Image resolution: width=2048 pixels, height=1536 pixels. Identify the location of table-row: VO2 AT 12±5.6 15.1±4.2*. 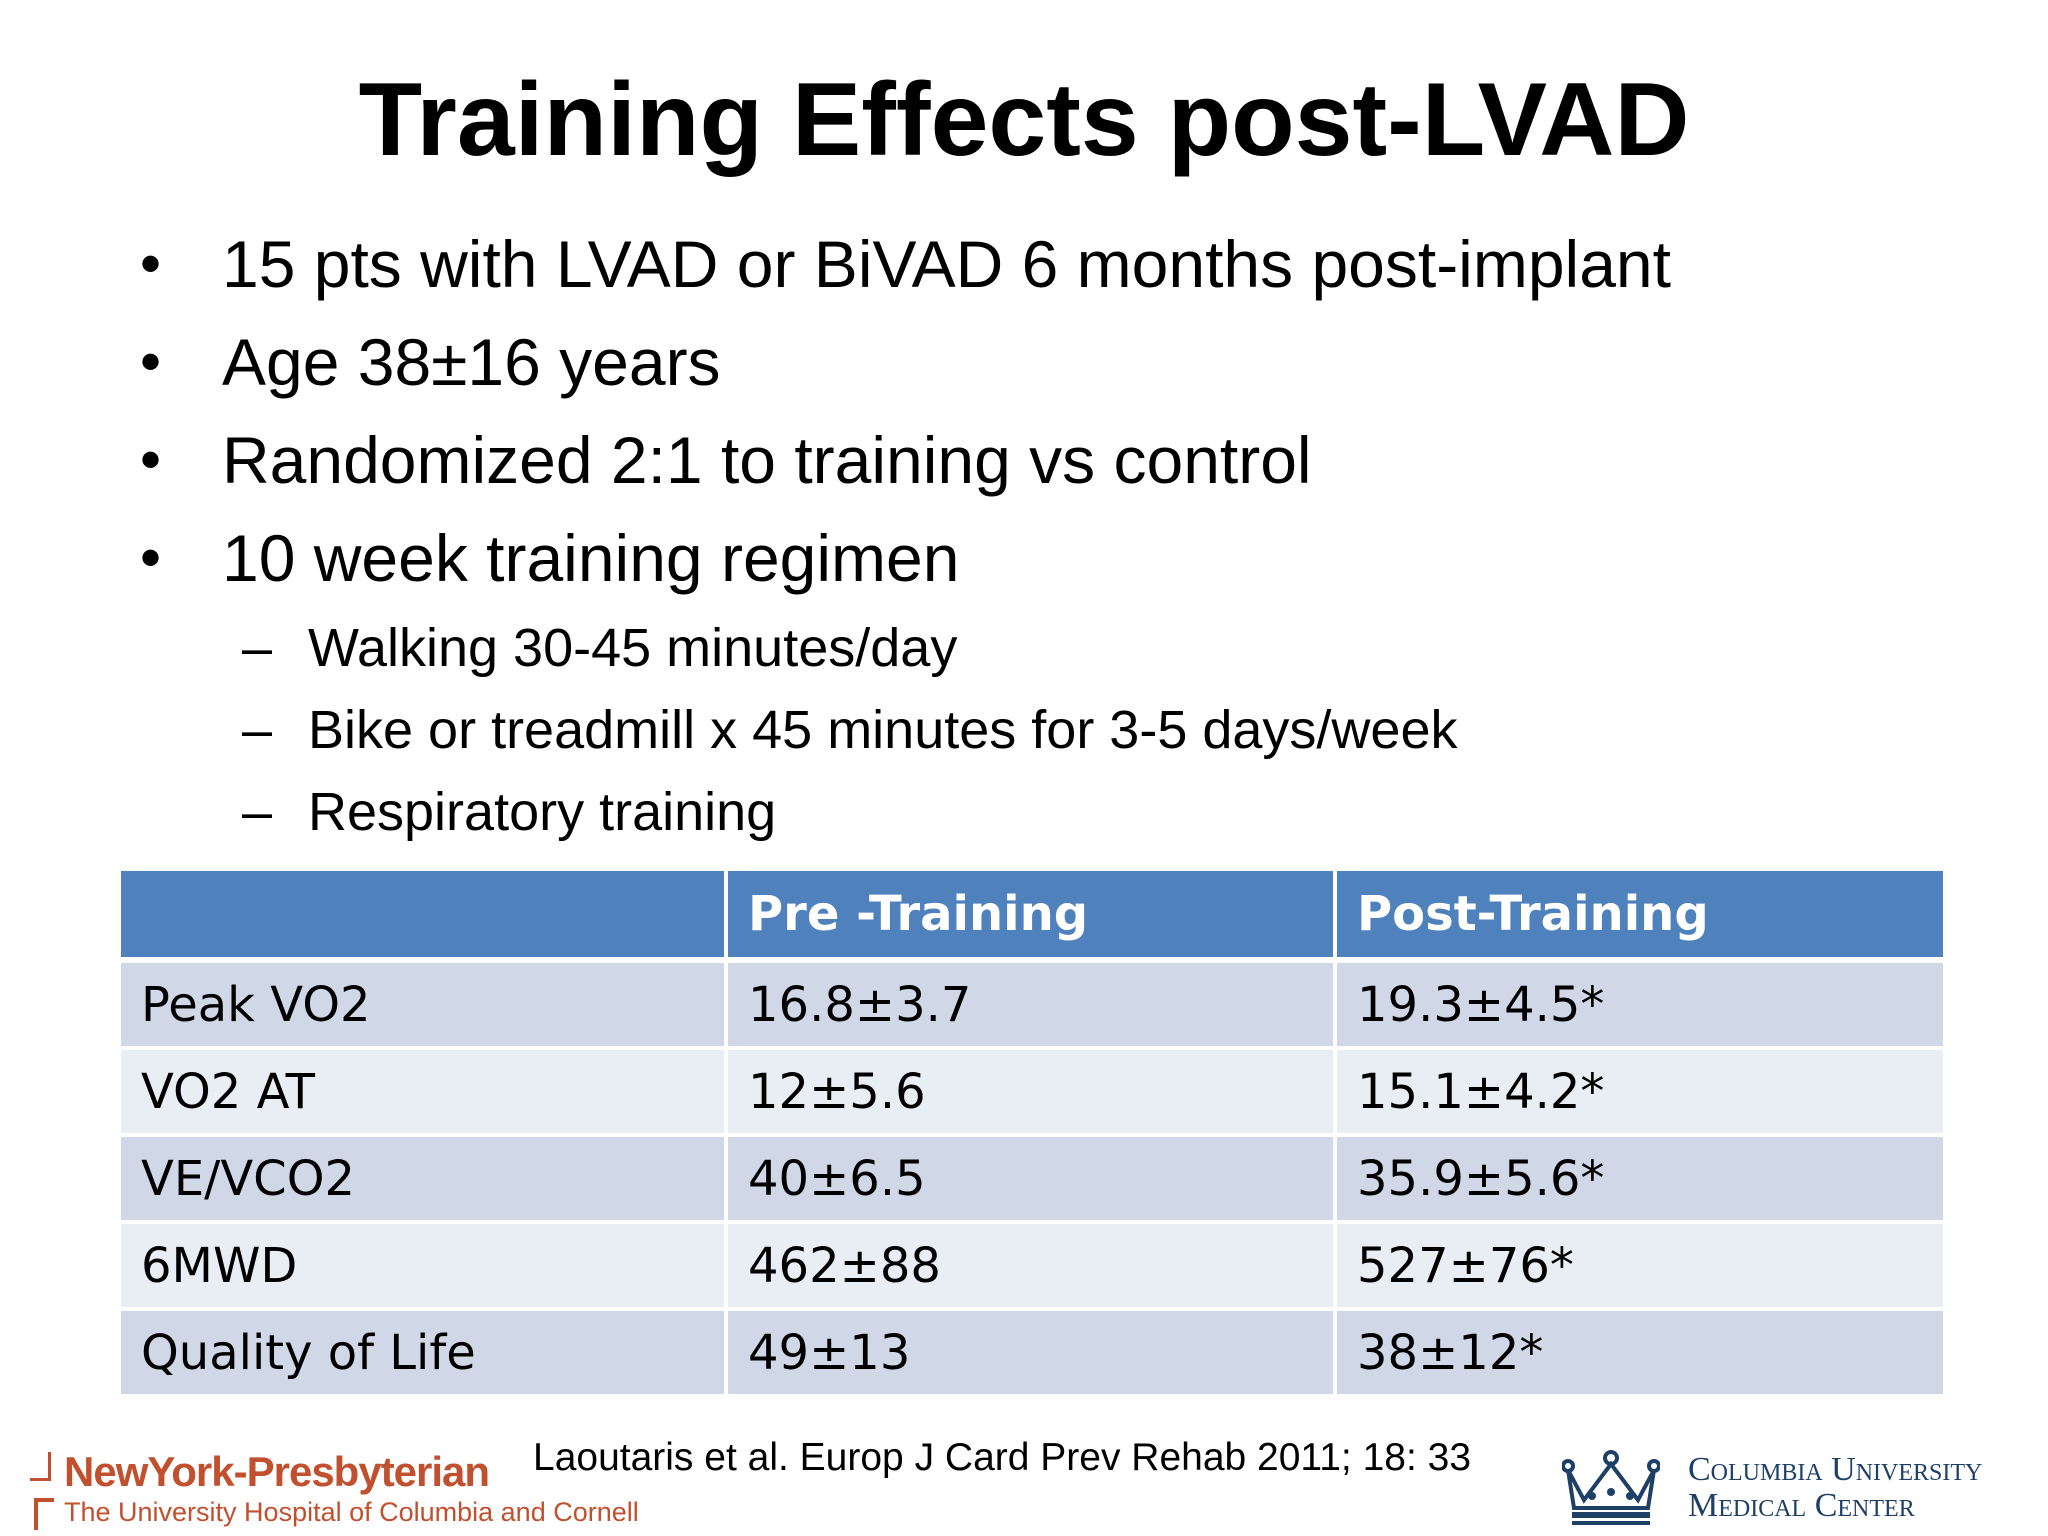
(1032, 1091).